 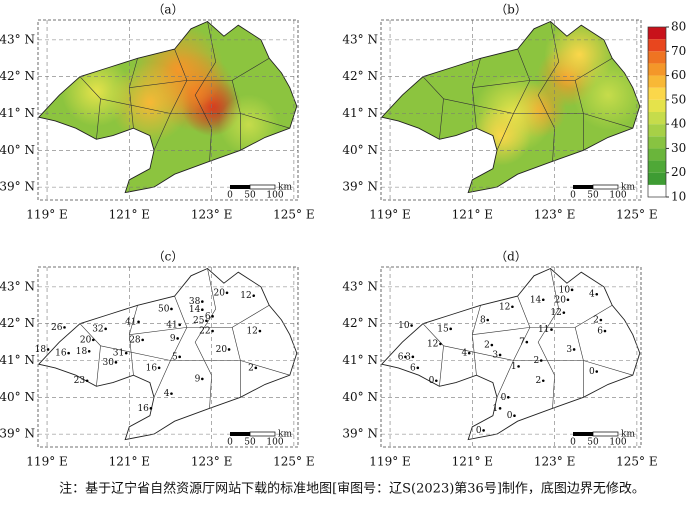 What do you see at coordinates (495, 355) in the screenshot?
I see `station-value: 3` at bounding box center [495, 355].